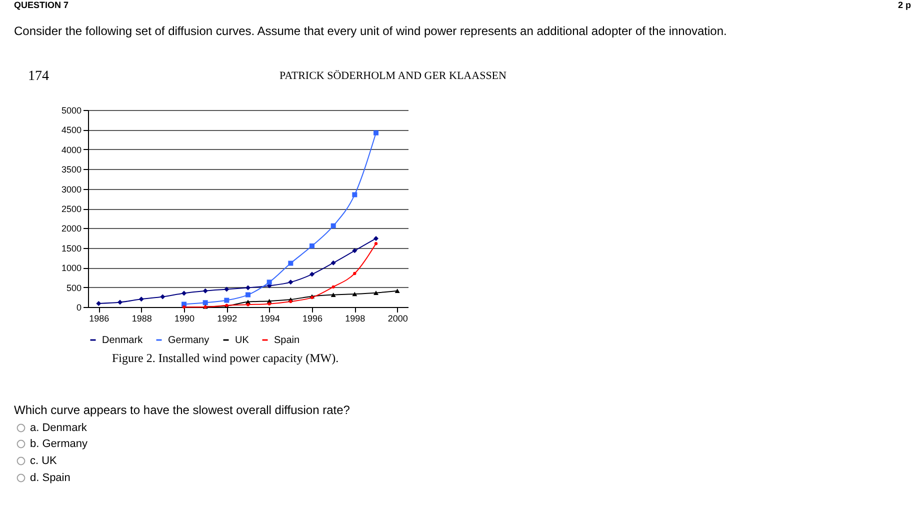 This screenshot has width=917, height=517. I want to click on x-tick-label: 1992, so click(227, 319).